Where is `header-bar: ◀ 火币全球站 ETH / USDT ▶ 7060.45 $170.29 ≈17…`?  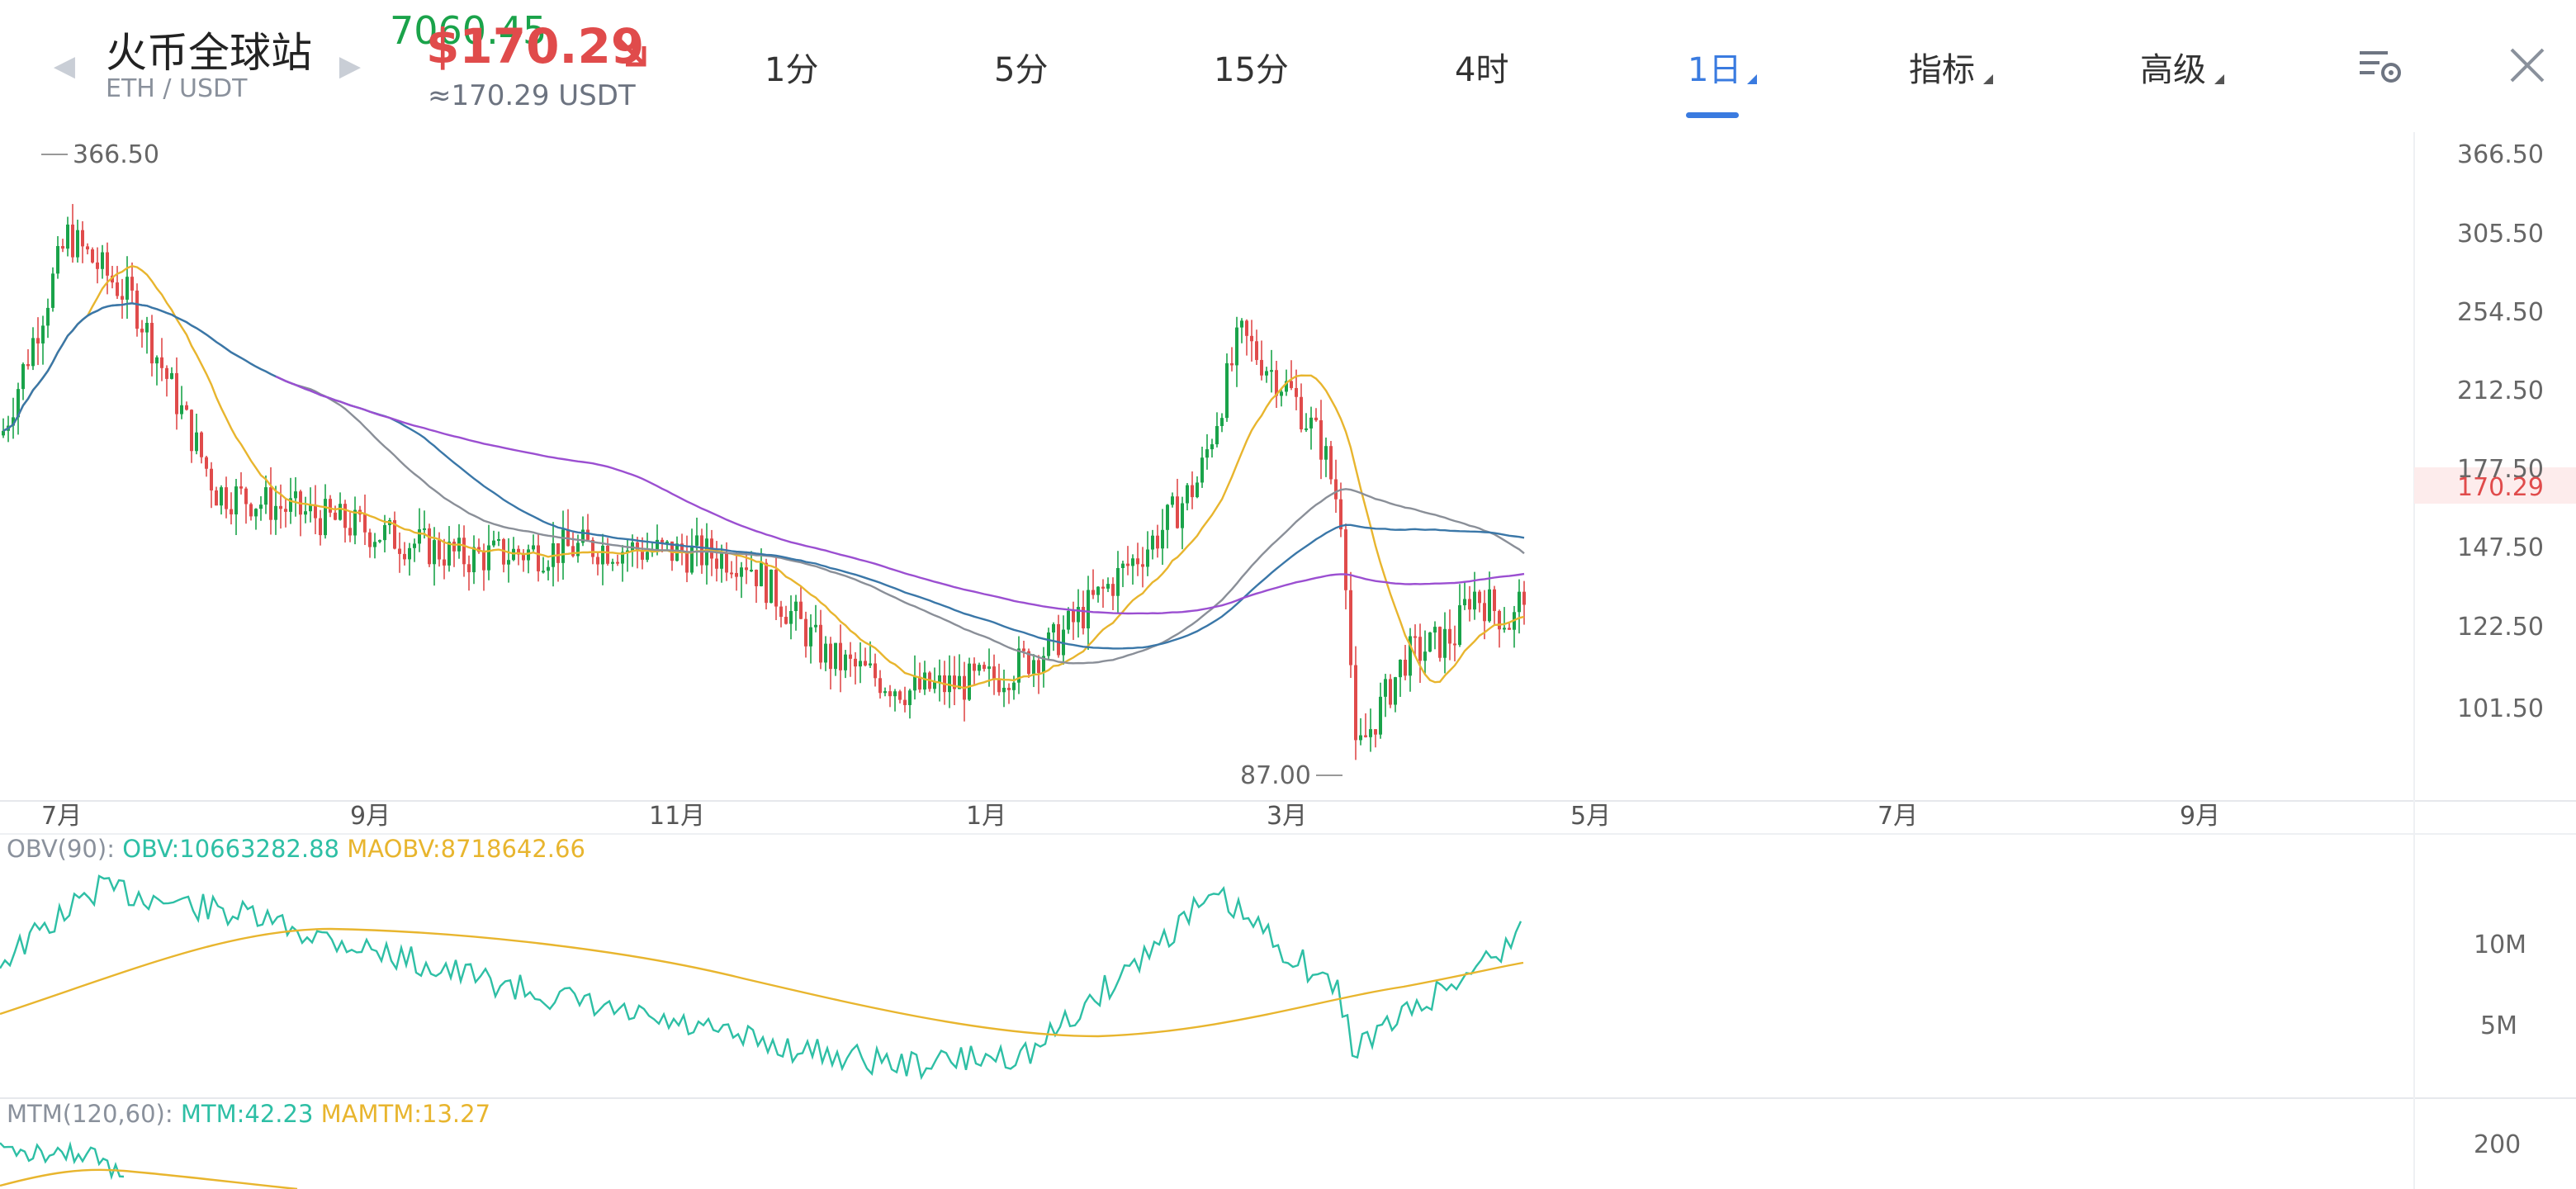
header-bar: ◀ 火币全球站 ETH / USDT ▶ 7060.45 $170.29 ≈17… is located at coordinates (1288, 62).